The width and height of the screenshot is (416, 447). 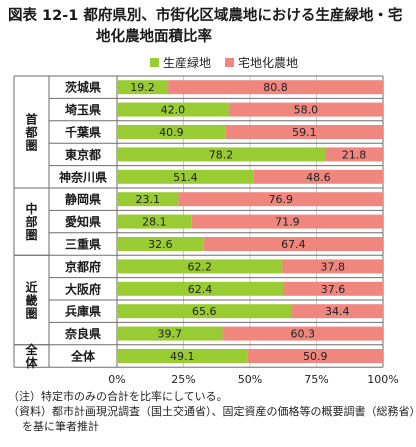 I want to click on data-label: 40.9, so click(x=171, y=132).